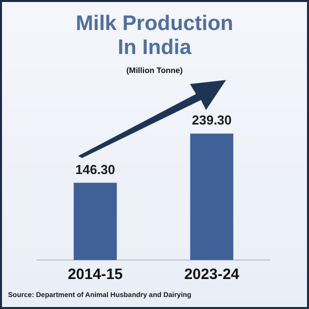 The height and width of the screenshot is (309, 309). Describe the element at coordinates (154, 70) in the screenshot. I see `chart-subtitle: (Million Tonne)` at that location.